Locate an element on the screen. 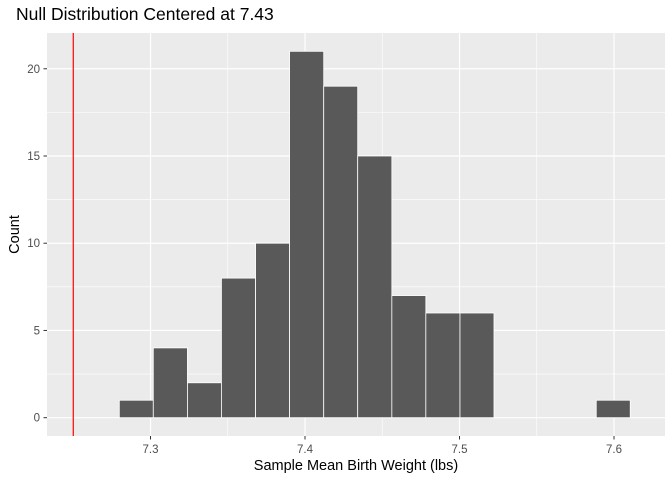 The image size is (672, 480). x-tick-label: 7.5 is located at coordinates (460, 450).